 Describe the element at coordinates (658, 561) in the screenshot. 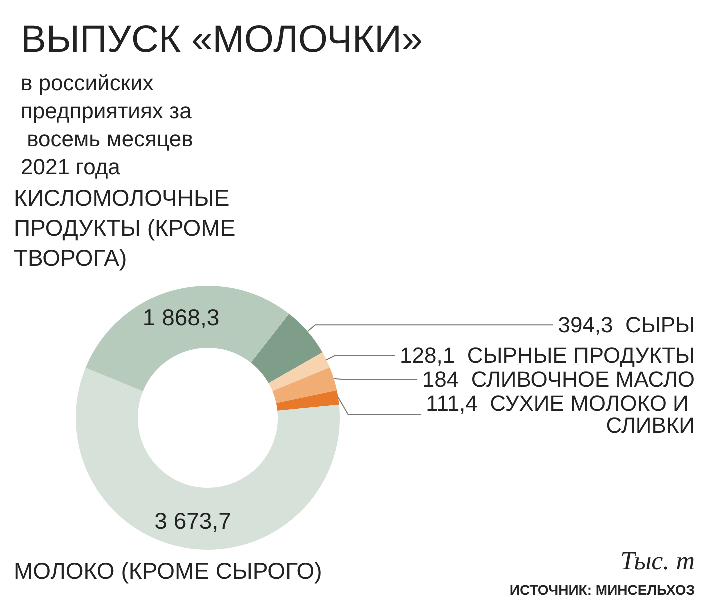

I see `text: Тыс. т` at that location.